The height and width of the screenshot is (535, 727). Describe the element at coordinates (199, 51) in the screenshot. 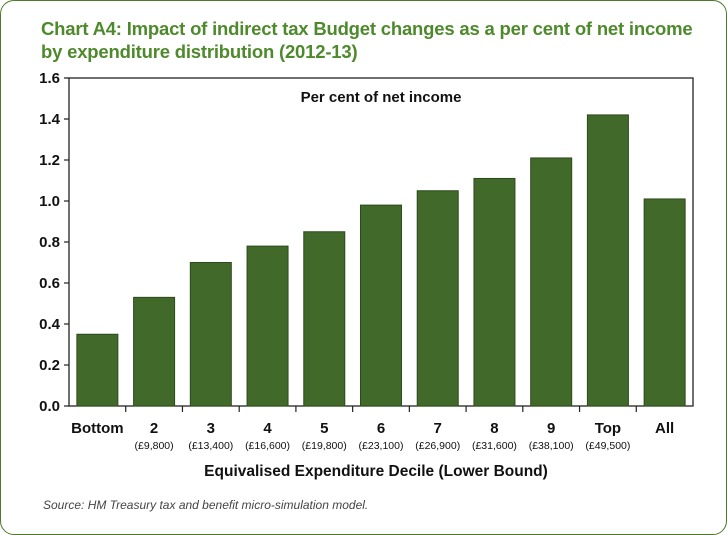

I see `chart-title-line-2: by expenditure distribution (2012-13)` at that location.